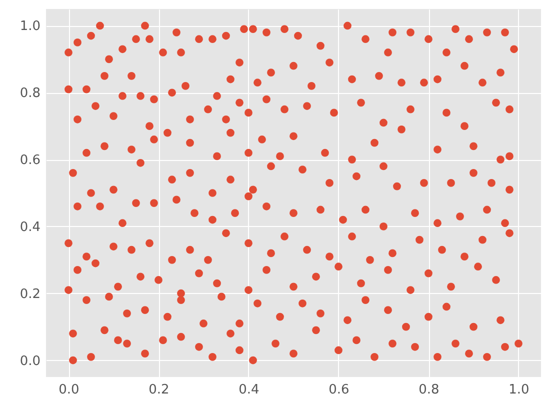 The width and height of the screenshot is (550, 416). What do you see at coordinates (30, 26) in the screenshot?
I see `y-tick-label: 1.0` at bounding box center [30, 26].